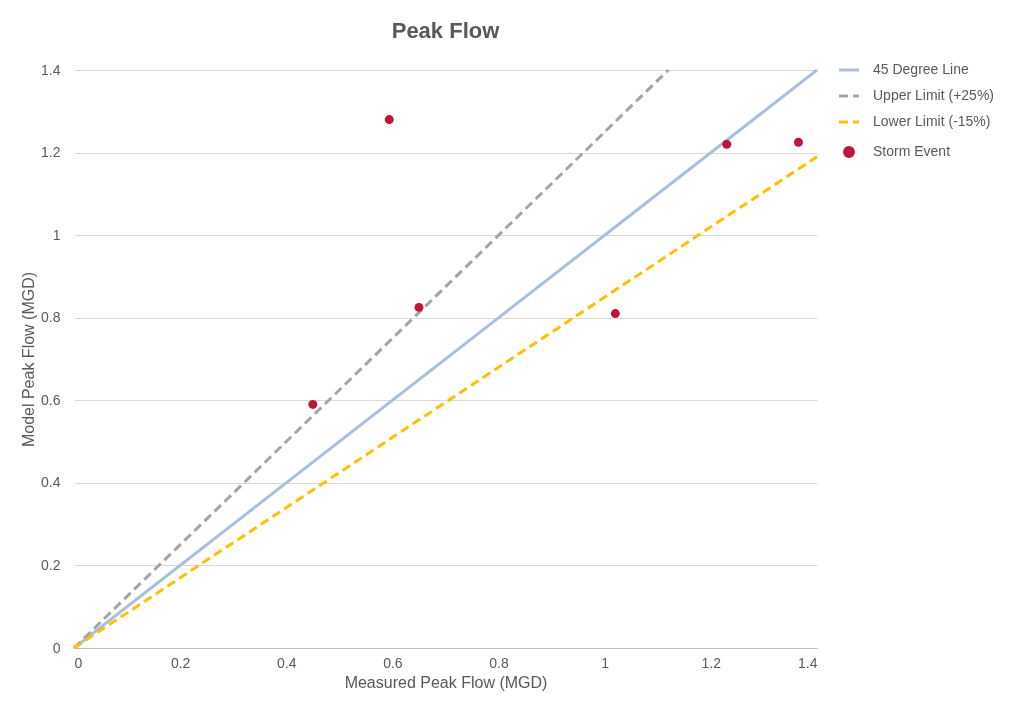 This screenshot has width=1014, height=710. What do you see at coordinates (51, 482) in the screenshot?
I see `y-tick-label: 0.4` at bounding box center [51, 482].